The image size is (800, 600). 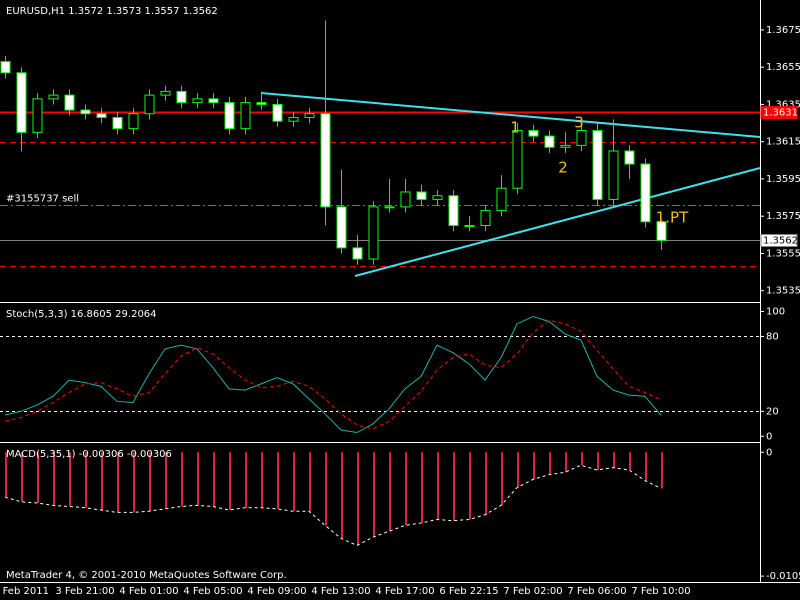 What do you see at coordinates (468, 591) in the screenshot?
I see `x-tick-label: 6 Feb 22:15` at bounding box center [468, 591].